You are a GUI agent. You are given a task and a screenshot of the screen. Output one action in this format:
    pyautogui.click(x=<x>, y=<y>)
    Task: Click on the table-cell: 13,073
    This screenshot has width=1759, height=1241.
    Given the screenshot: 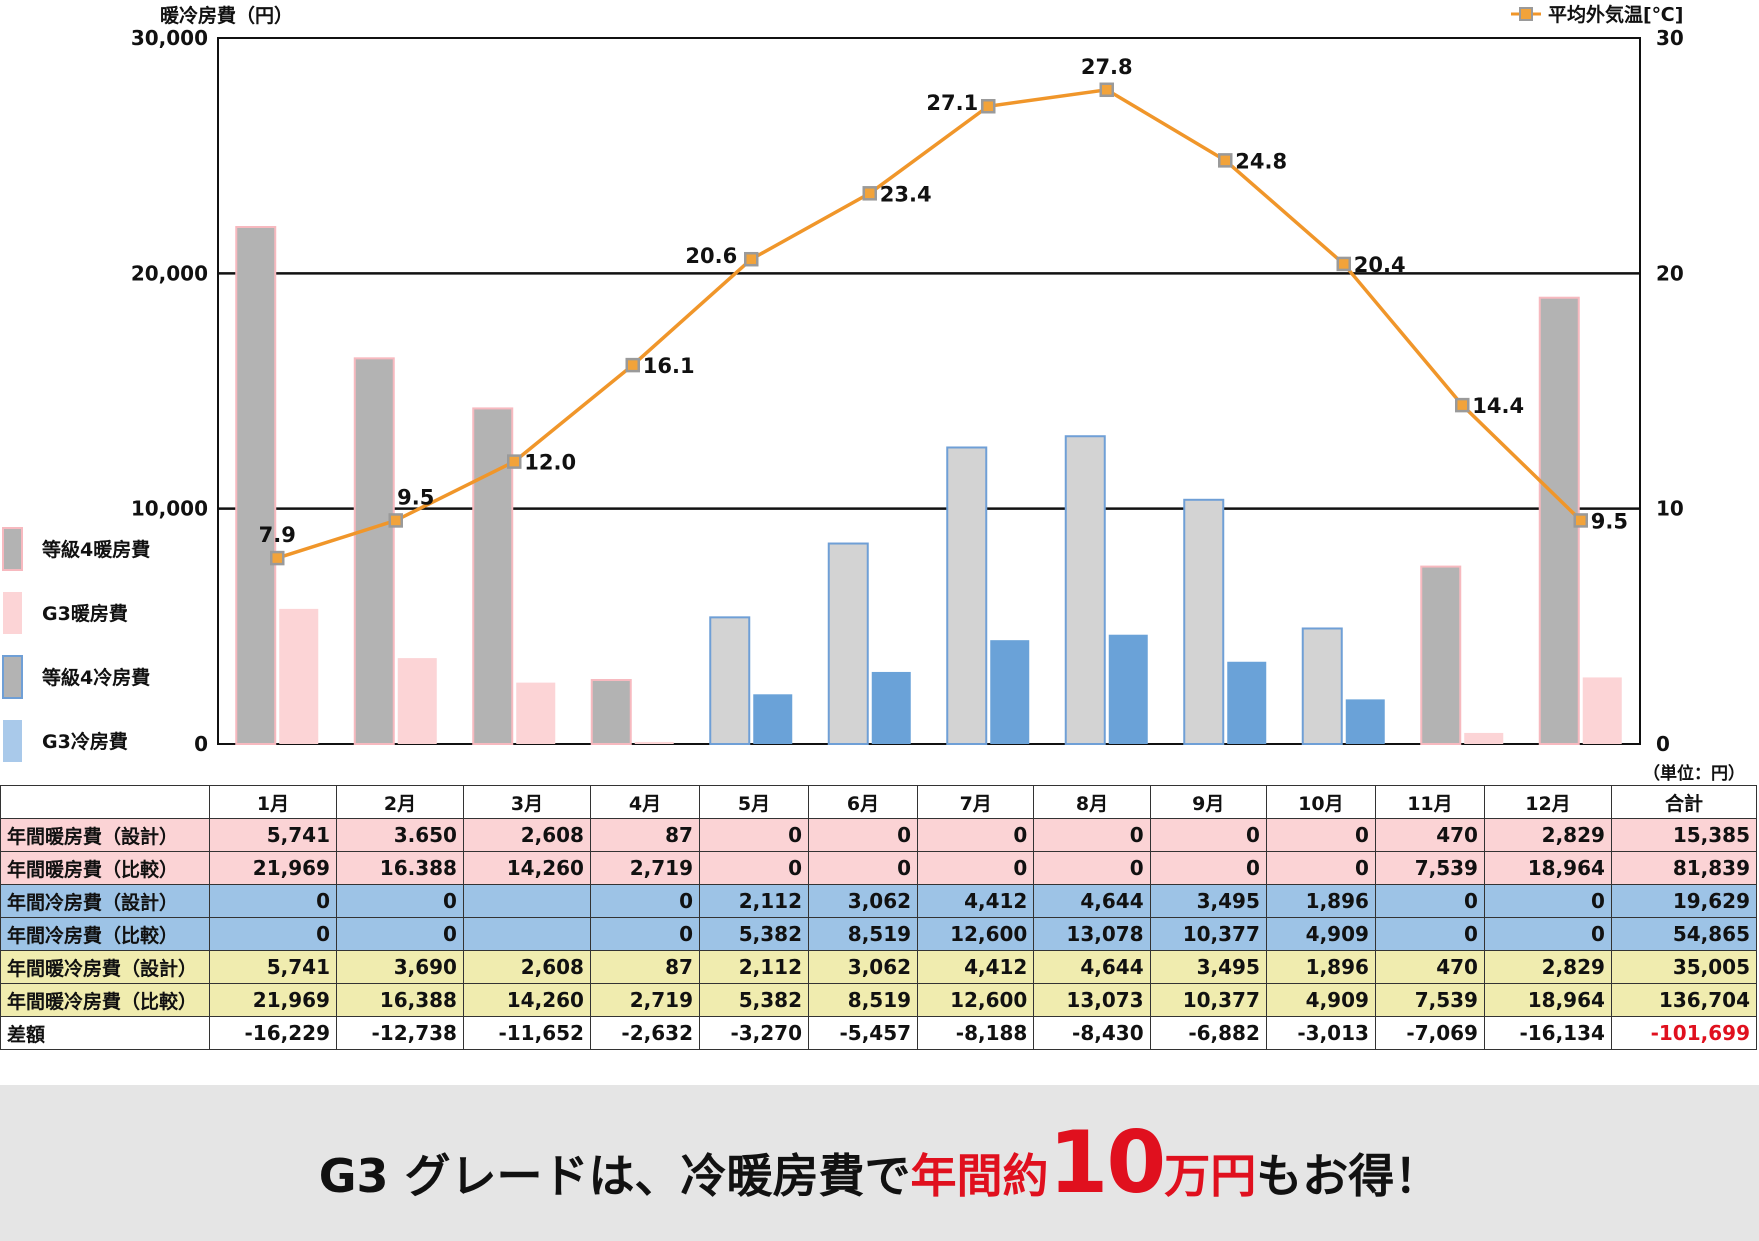 What is the action you would take?
    pyautogui.click(x=1092, y=1000)
    